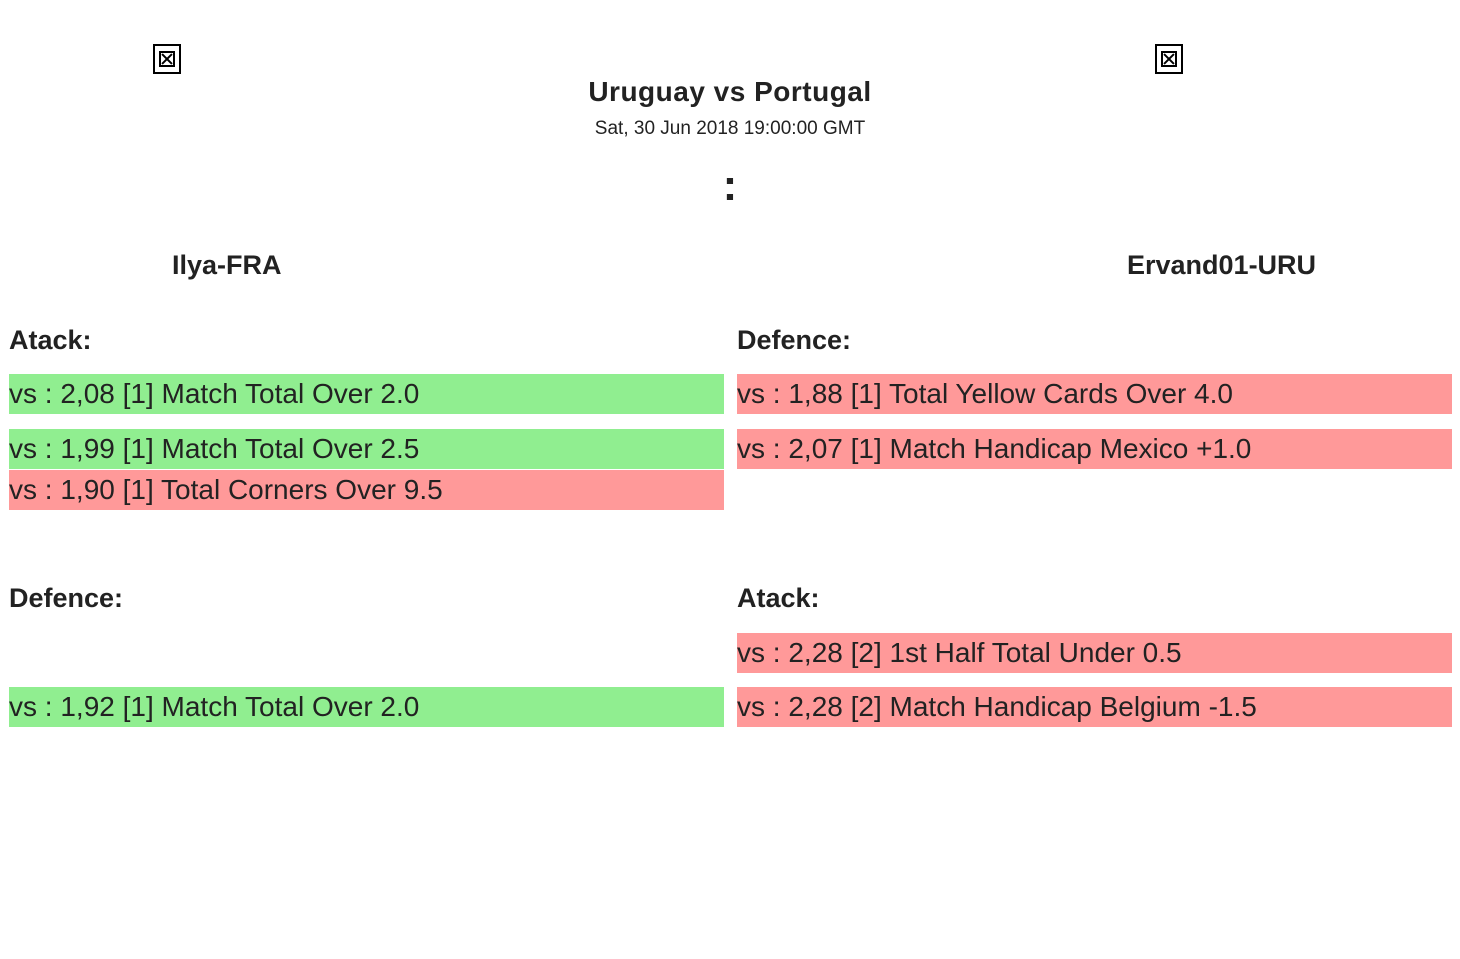  What do you see at coordinates (730, 91) in the screenshot?
I see `match-title: Uruguay vs Portugal` at bounding box center [730, 91].